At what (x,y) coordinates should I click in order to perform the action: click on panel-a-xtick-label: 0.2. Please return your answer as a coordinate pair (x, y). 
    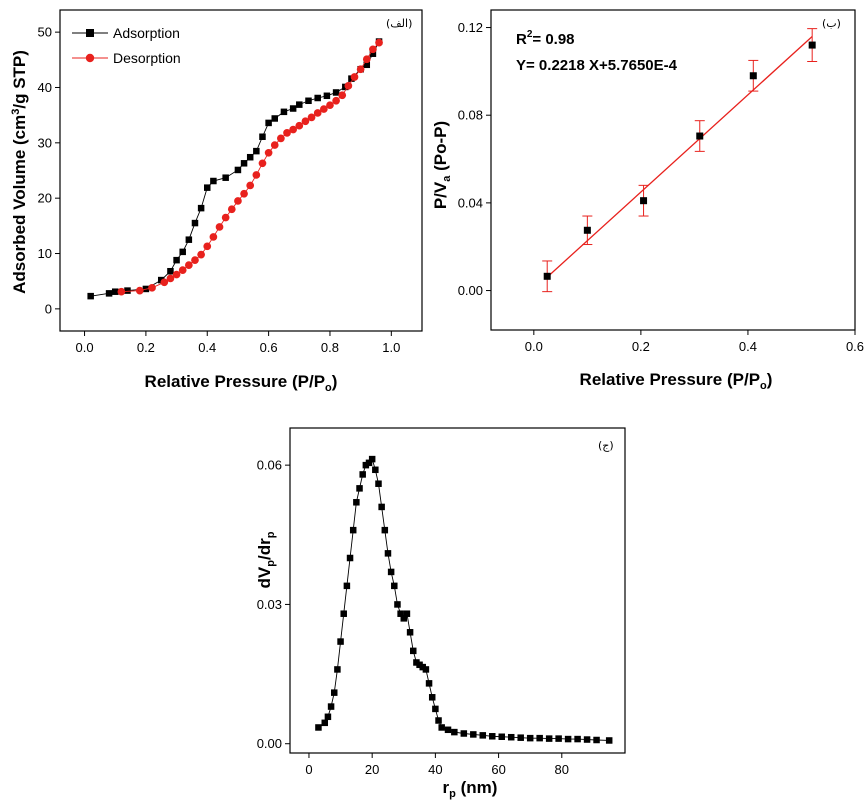
    Looking at the image, I should click on (146, 347).